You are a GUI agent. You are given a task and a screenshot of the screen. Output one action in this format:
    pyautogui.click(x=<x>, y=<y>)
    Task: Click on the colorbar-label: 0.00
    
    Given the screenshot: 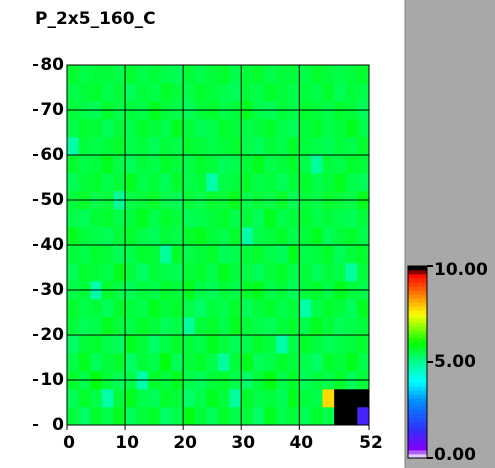 What is the action you would take?
    pyautogui.click(x=455, y=455)
    